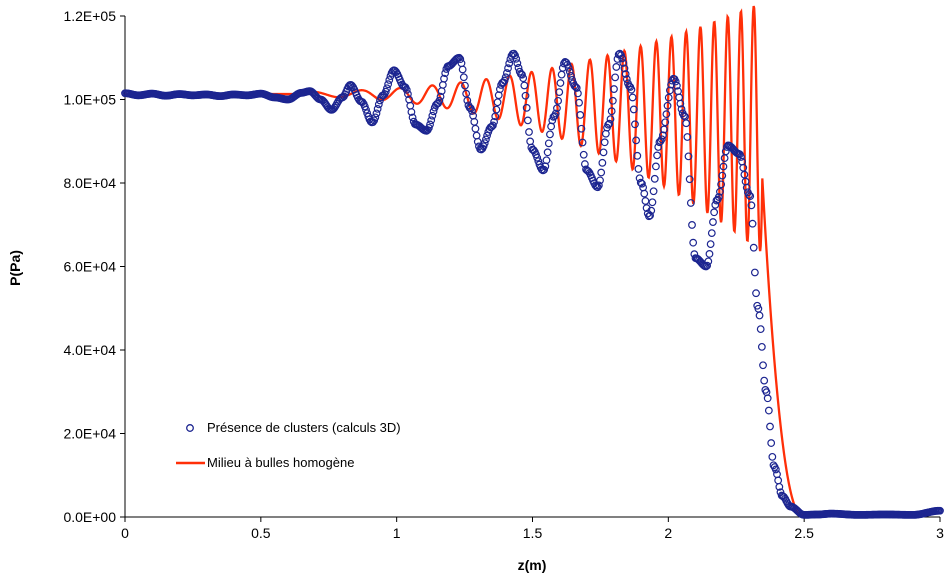 The width and height of the screenshot is (944, 576). Describe the element at coordinates (940, 533) in the screenshot. I see `x-tick-label: 3` at that location.